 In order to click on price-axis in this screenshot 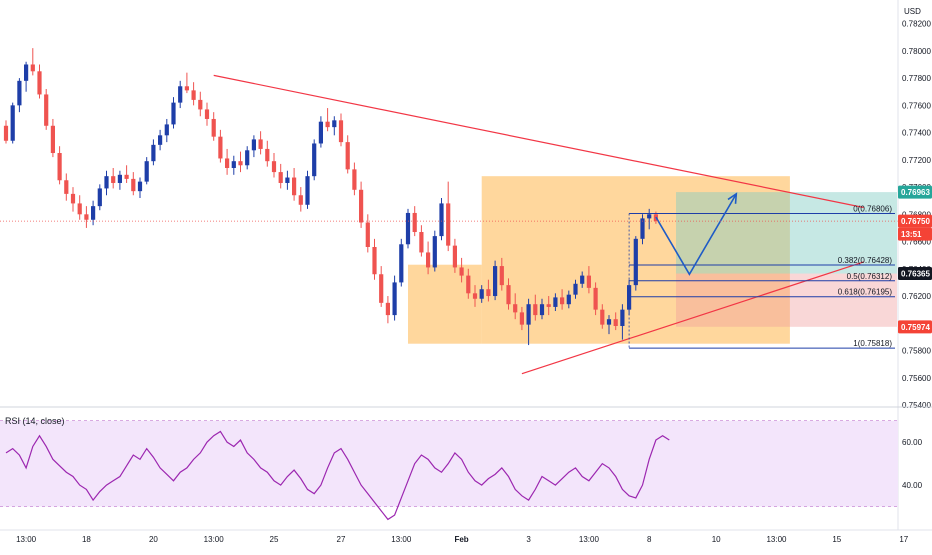, I will do `click(915, 265)`.